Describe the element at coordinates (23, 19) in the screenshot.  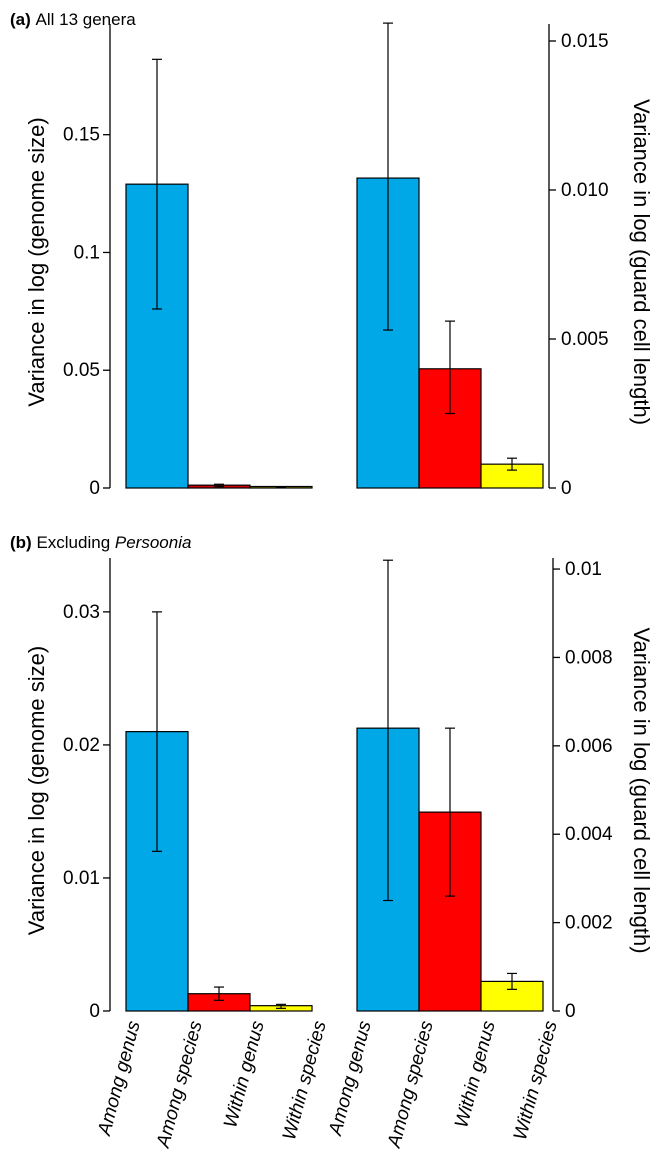
I see `panel-letter: (a)` at that location.